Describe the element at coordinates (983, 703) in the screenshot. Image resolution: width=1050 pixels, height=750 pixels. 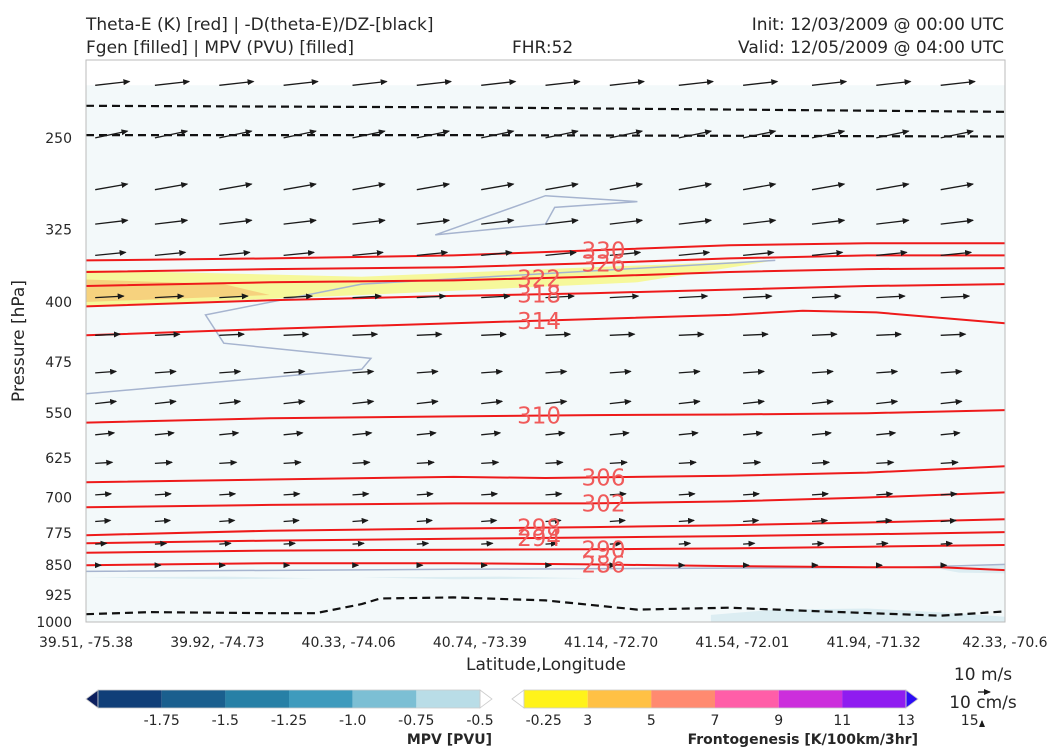
I see `ref-vector-vertical-label: 10 cm/s` at that location.